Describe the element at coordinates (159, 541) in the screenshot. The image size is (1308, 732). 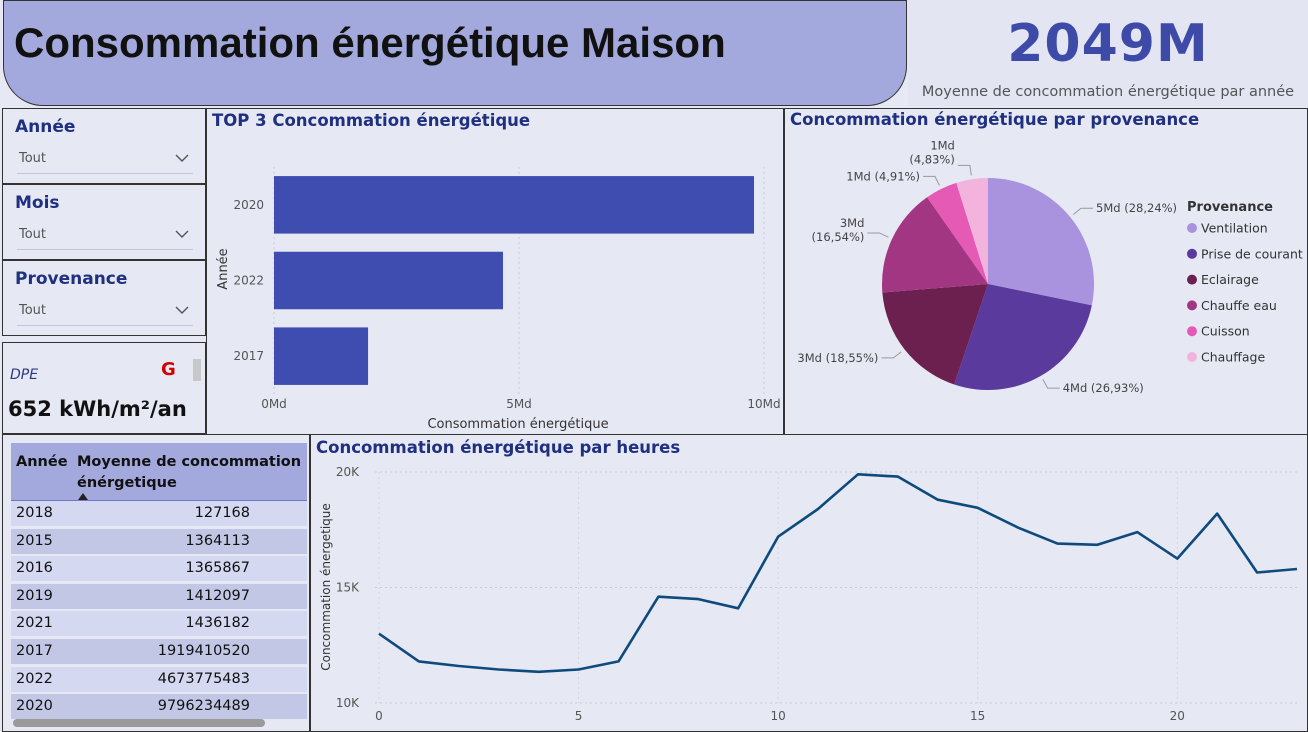
I see `table-row: 2015 1364113` at that location.